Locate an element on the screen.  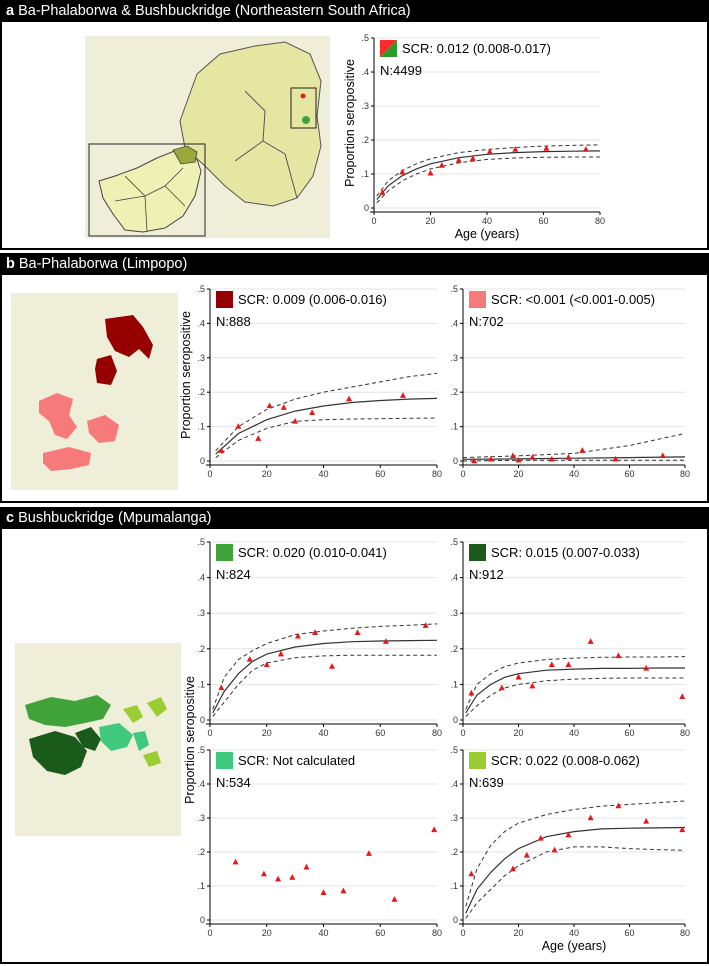
section-b-title: Ba-Phalaborwa (Limpopo) is located at coordinates (103, 264).